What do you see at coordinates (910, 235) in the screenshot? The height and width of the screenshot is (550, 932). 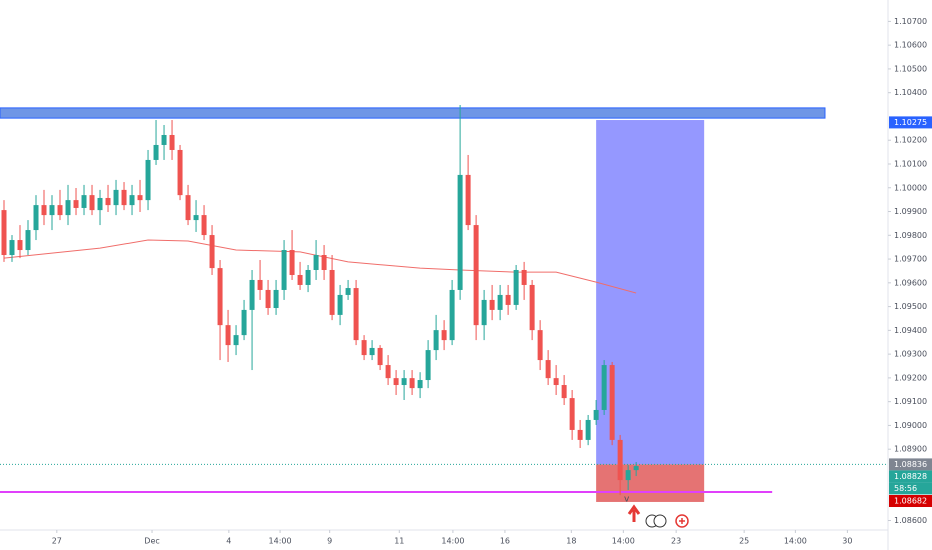 I see `y-tick-label: 1.09800` at bounding box center [910, 235].